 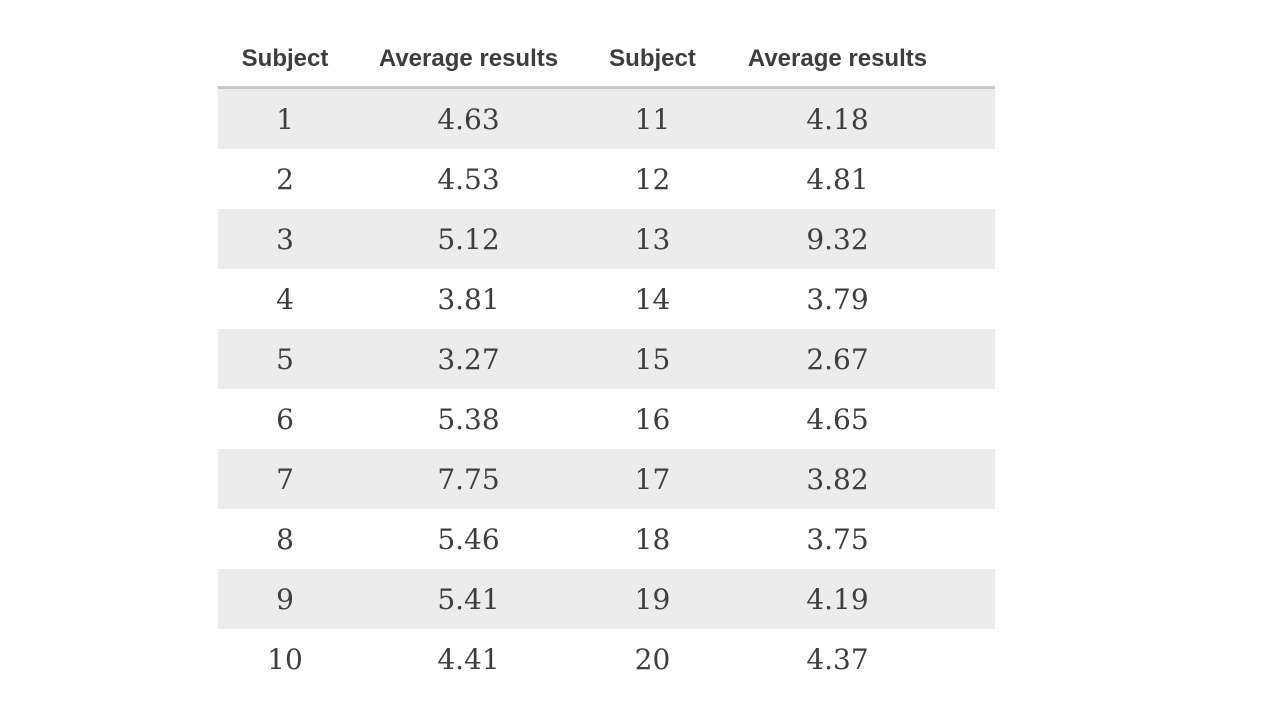 I want to click on column-header-subject-1: Subject, so click(x=285, y=58).